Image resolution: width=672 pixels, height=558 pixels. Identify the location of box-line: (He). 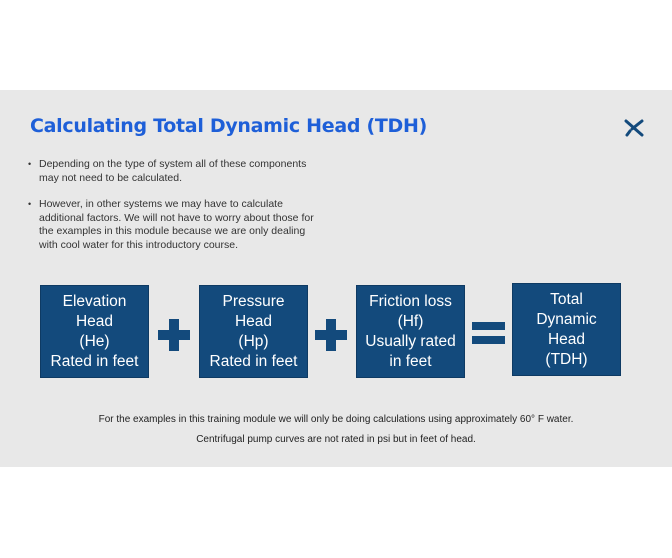
(94, 341).